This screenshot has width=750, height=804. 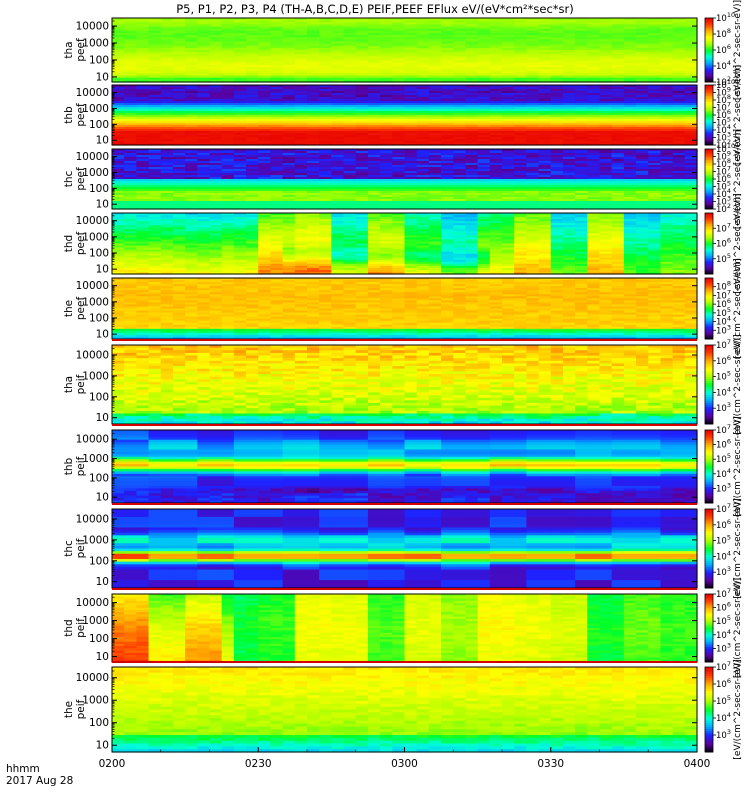 I want to click on panel-label: thbpeef, so click(x=75, y=115).